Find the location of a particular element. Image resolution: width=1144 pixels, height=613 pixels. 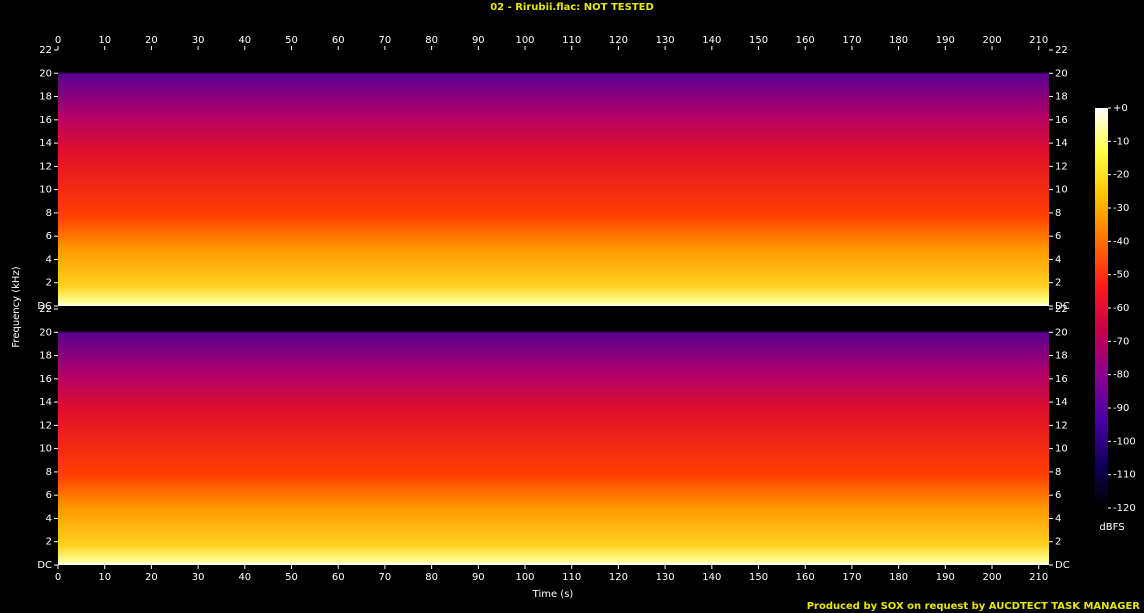

x-tick-label: 180 is located at coordinates (898, 577).